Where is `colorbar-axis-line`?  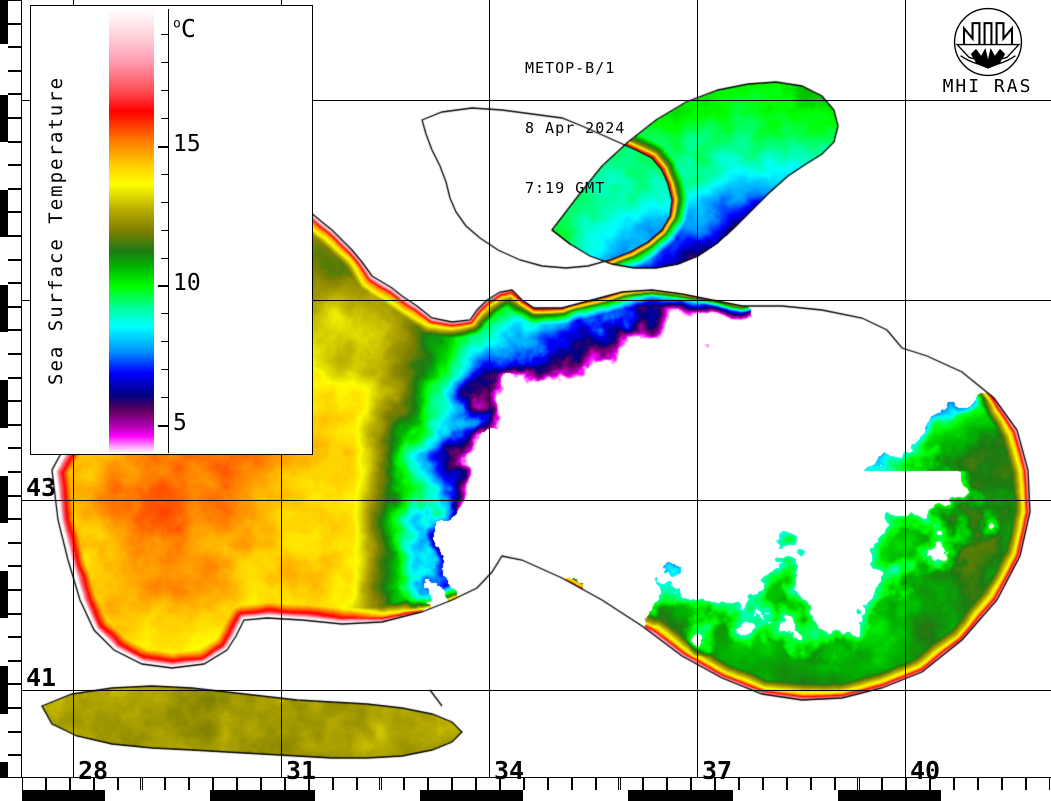 colorbar-axis-line is located at coordinates (168, 231).